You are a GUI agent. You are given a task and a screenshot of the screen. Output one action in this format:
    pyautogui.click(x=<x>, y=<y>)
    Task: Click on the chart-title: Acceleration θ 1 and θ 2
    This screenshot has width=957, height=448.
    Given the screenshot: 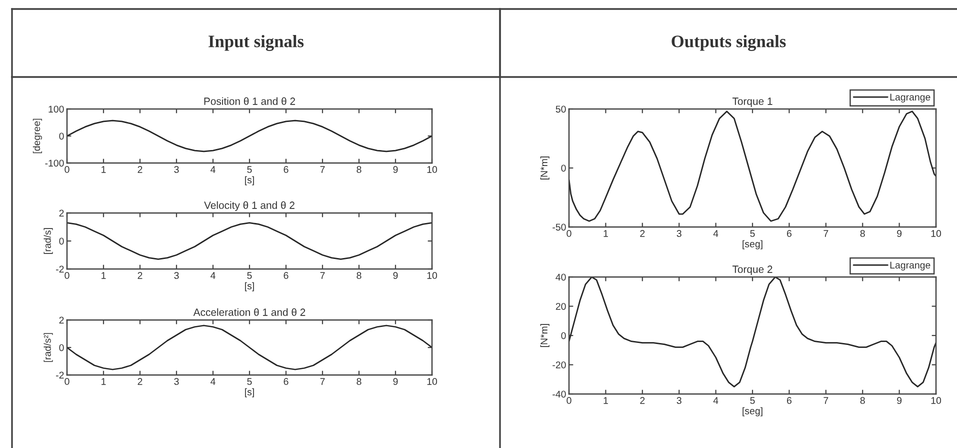 What is the action you would take?
    pyautogui.click(x=249, y=312)
    